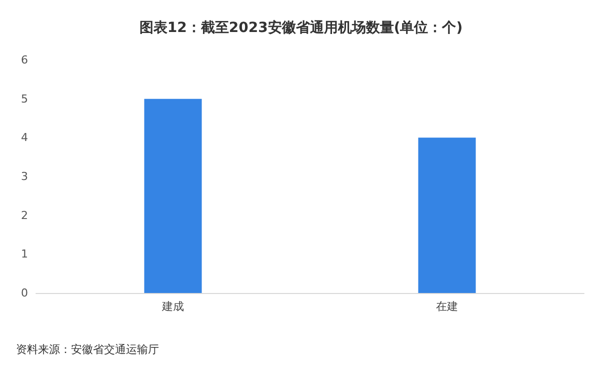  Describe the element at coordinates (24, 293) in the screenshot. I see `y-tick-label: 0` at that location.